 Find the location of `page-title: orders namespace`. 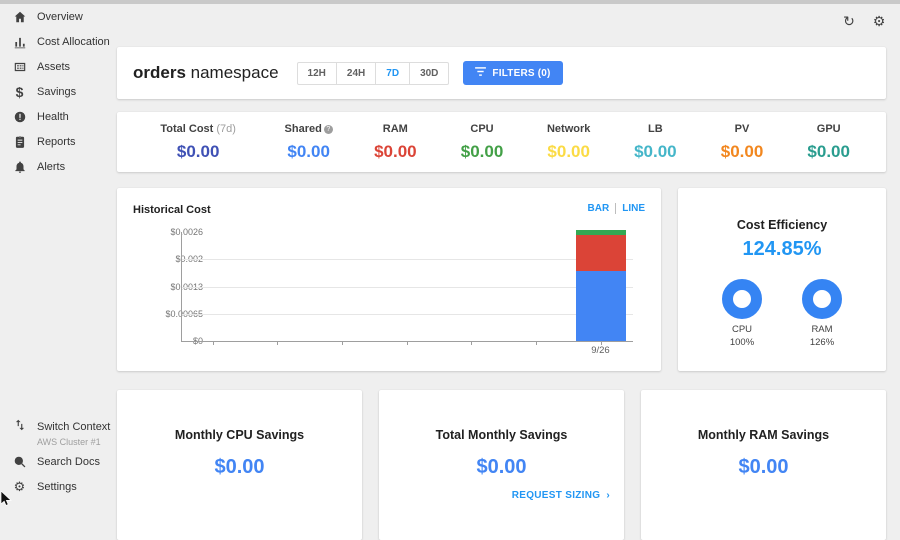

page-title: orders namespace is located at coordinates (206, 72).